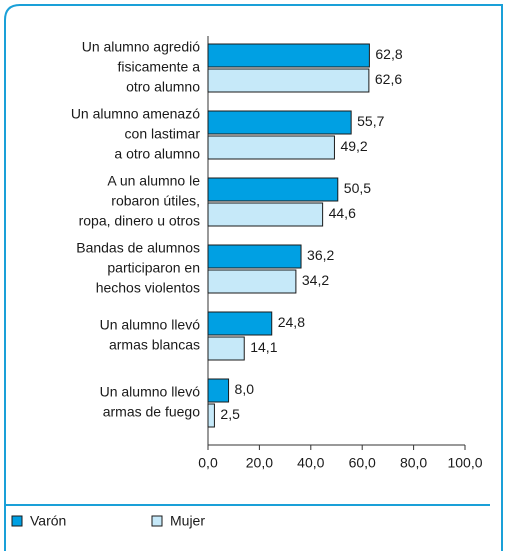  Describe the element at coordinates (315, 280) in the screenshot. I see `value-label: 34,2` at that location.